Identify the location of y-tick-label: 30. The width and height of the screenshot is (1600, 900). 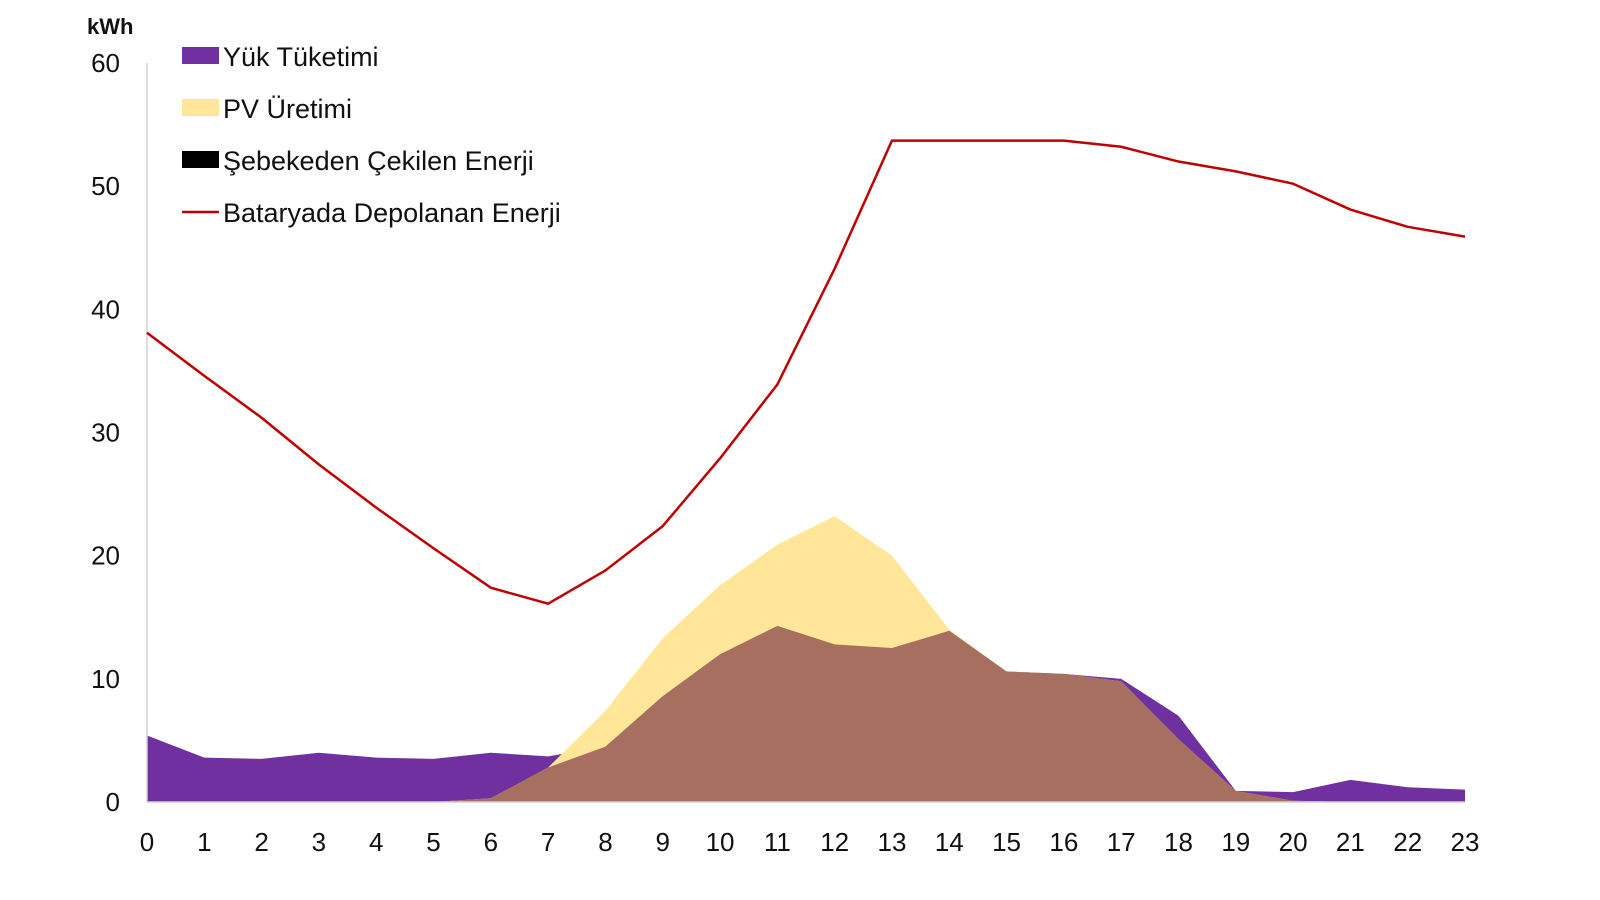
(105, 433).